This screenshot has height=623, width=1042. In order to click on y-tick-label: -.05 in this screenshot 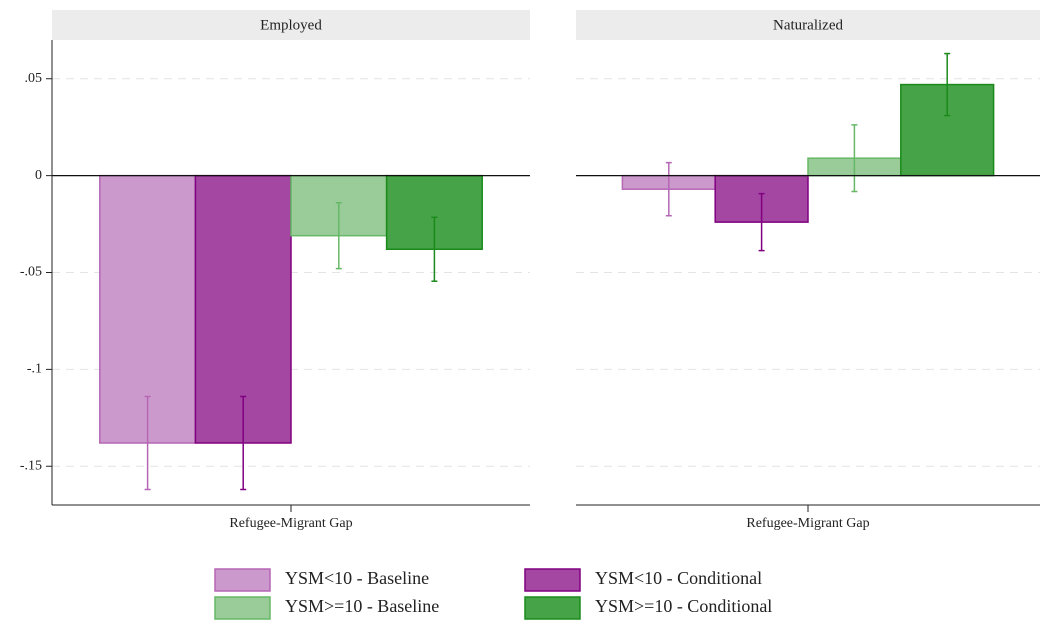, I will do `click(31, 272)`.